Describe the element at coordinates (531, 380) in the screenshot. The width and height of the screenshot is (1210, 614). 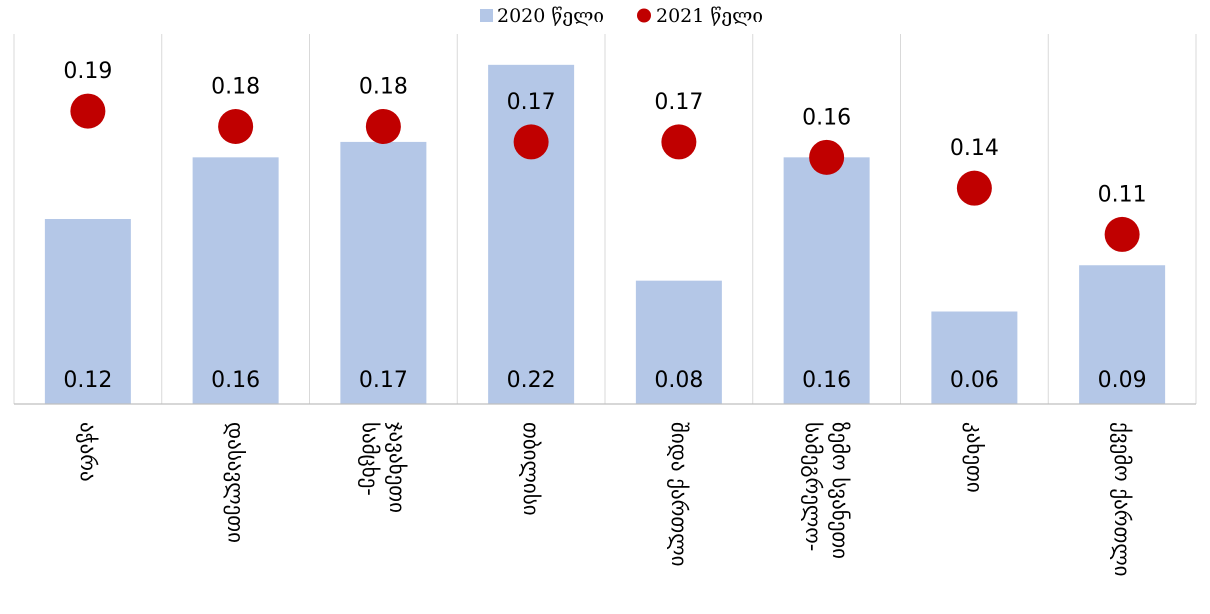
I see `bar-value-label: 0.22` at that location.